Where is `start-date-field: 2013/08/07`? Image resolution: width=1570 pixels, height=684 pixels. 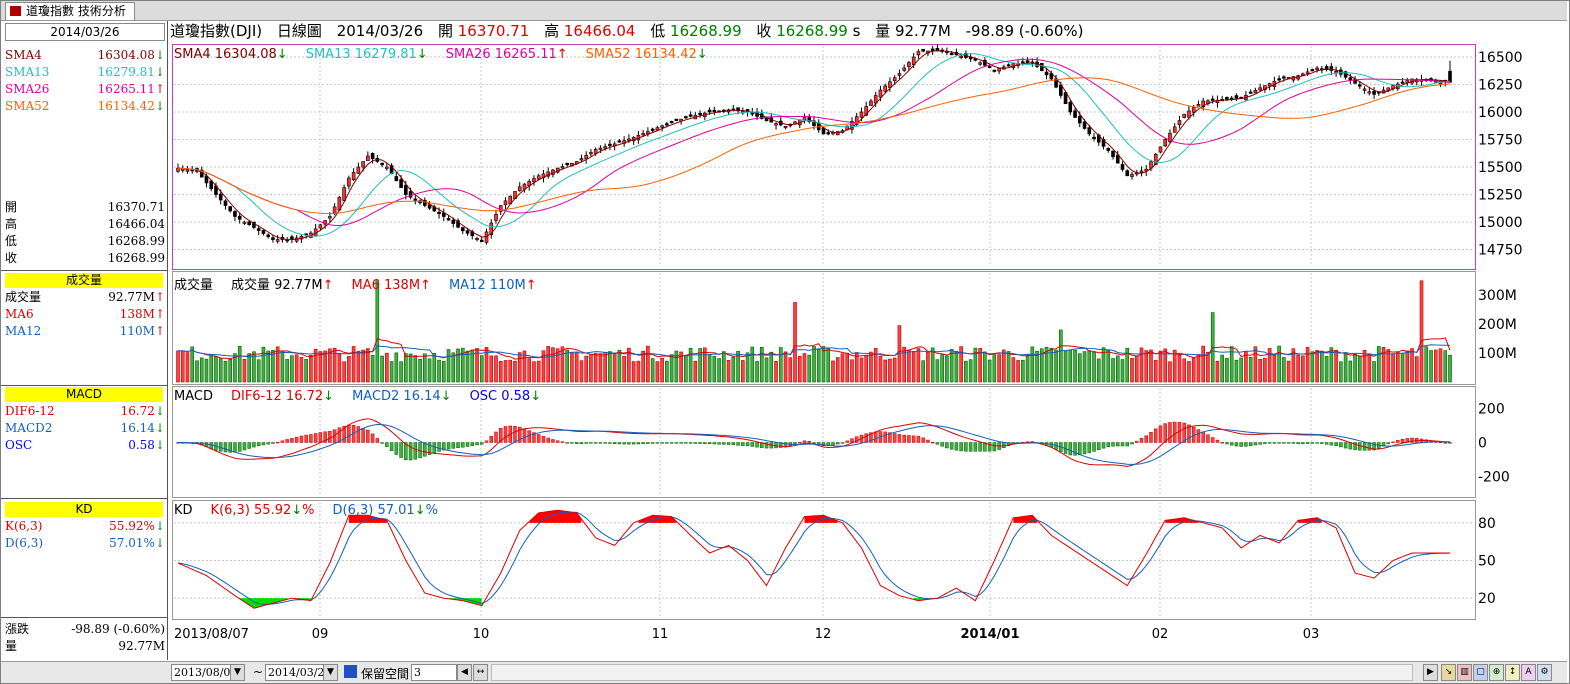 start-date-field: 2013/08/07 is located at coordinates (204, 672).